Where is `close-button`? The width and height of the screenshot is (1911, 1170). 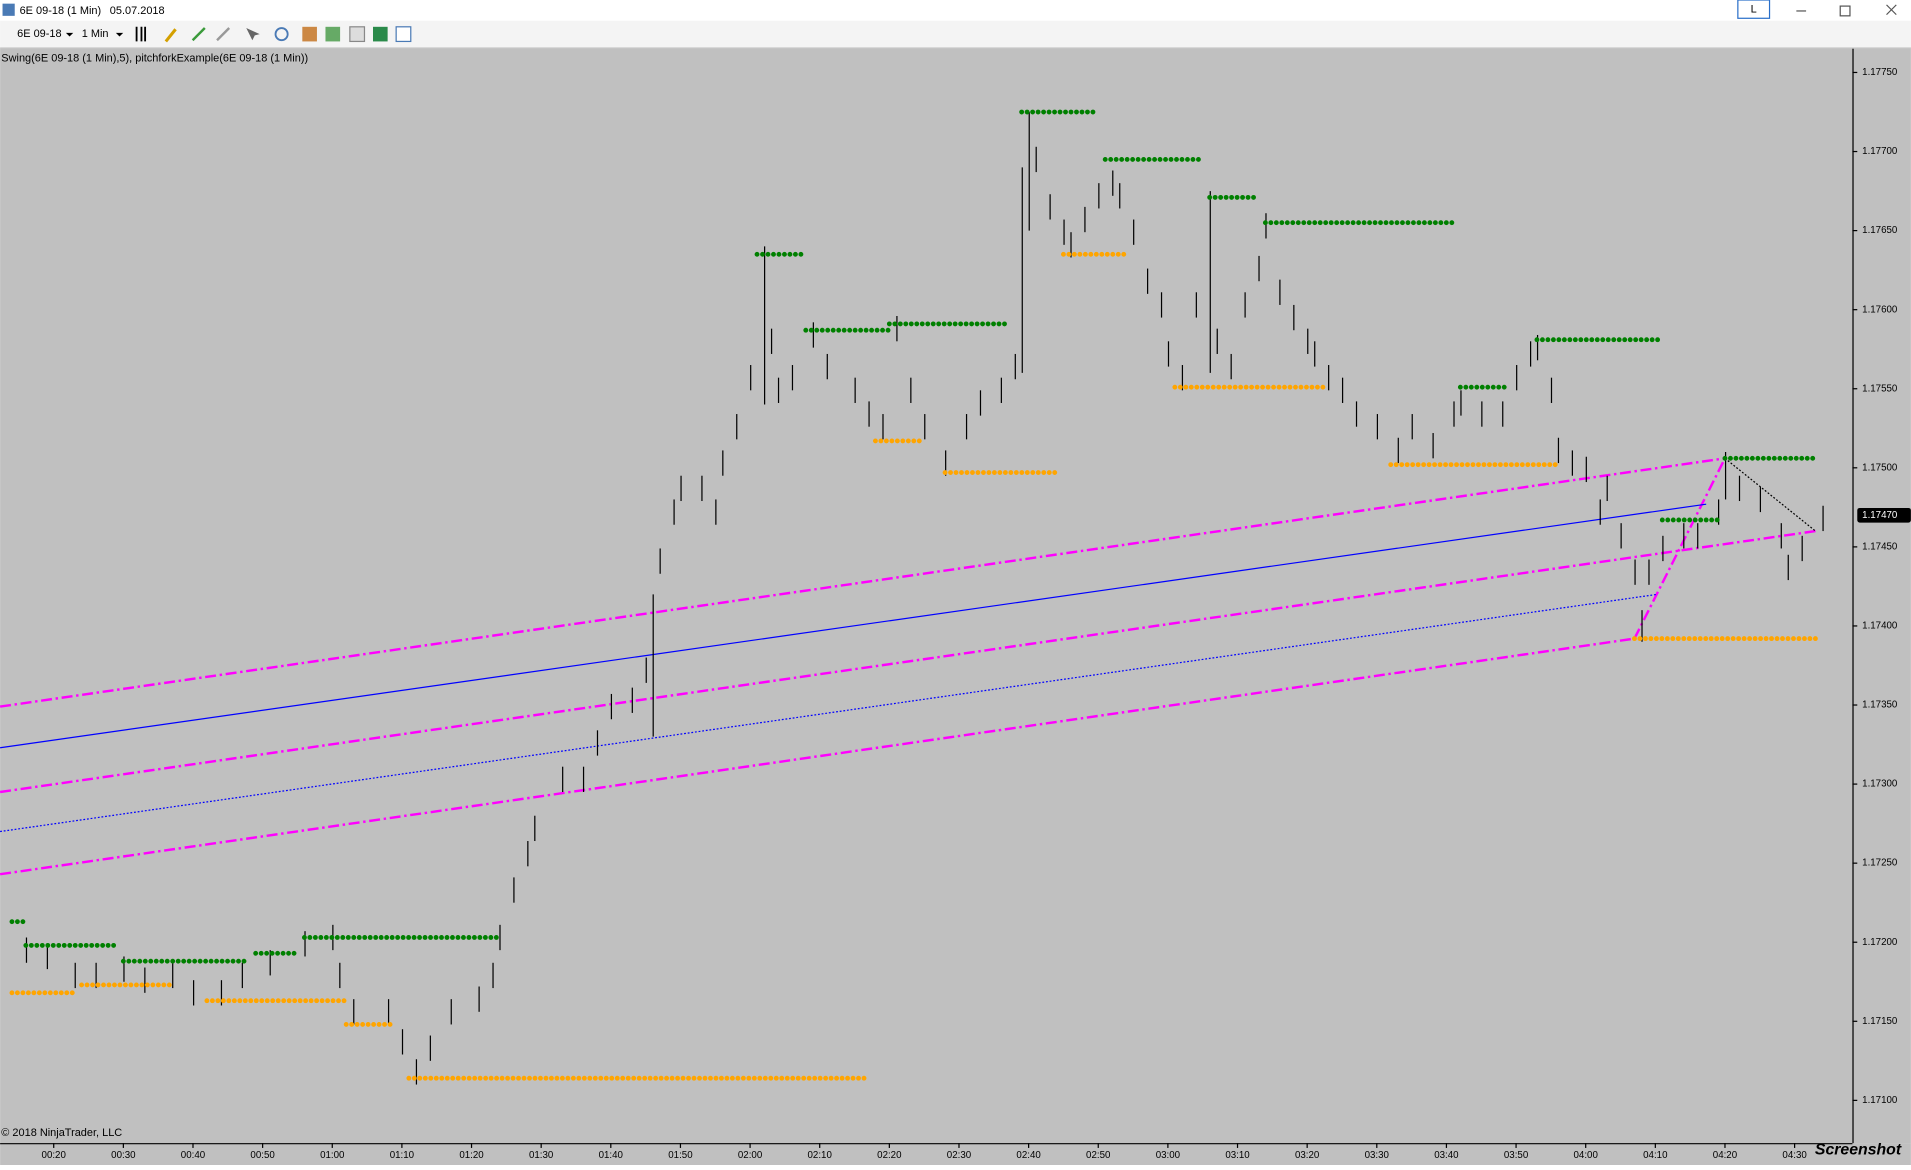
close-button is located at coordinates (1891, 10).